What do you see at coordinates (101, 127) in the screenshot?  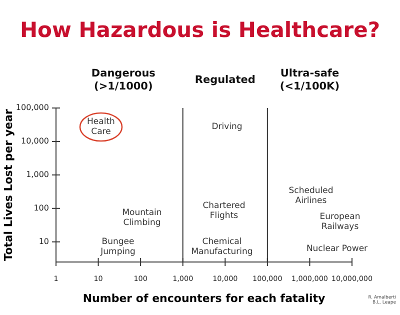 I see `annotation: Health Care` at bounding box center [101, 127].